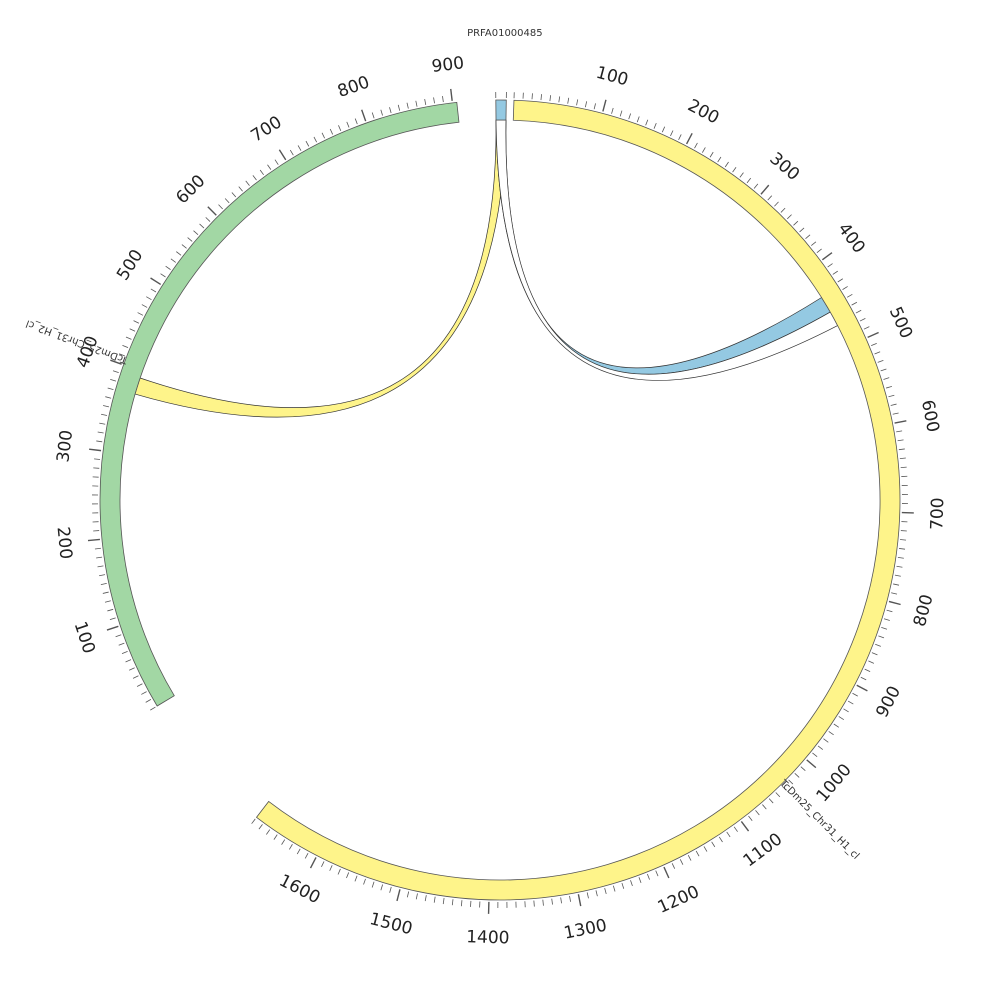  Describe the element at coordinates (785, 167) in the screenshot. I see `tick-label-h1: 300` at that location.